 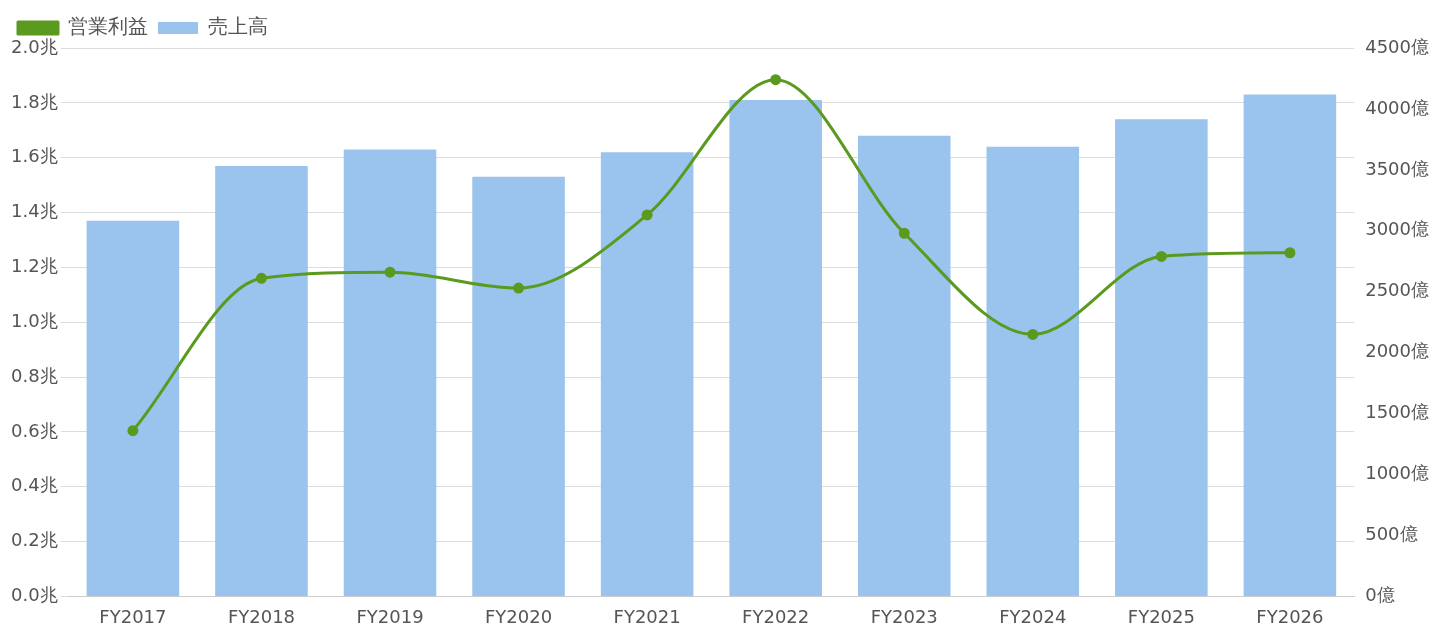 I want to click on y-tick-label: 0.8兆, so click(x=34, y=375).